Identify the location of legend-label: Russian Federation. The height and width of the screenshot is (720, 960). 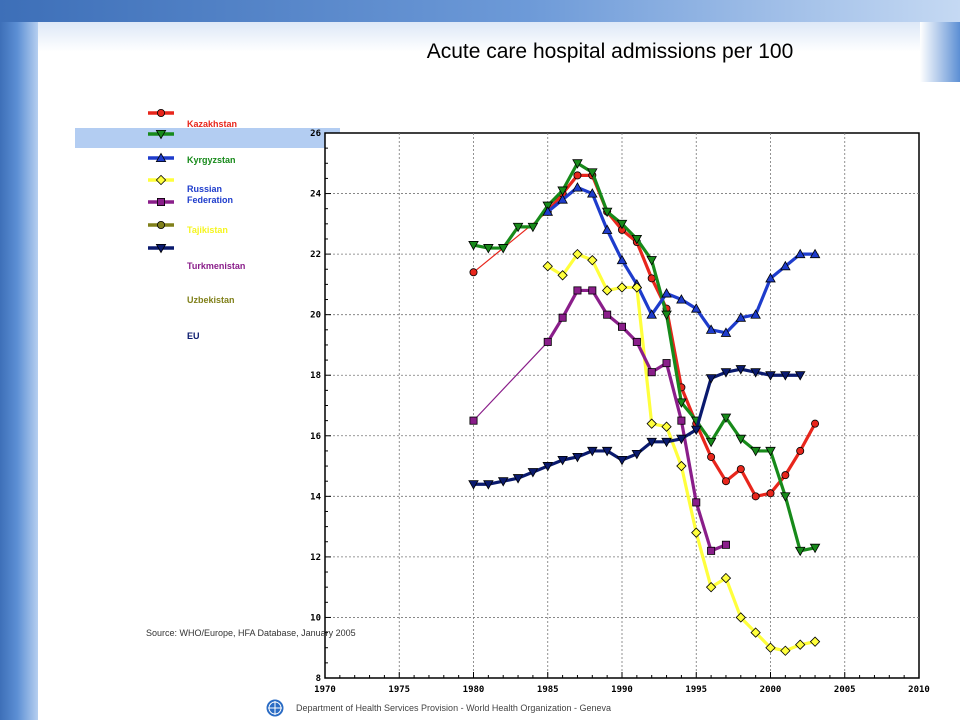
(210, 194).